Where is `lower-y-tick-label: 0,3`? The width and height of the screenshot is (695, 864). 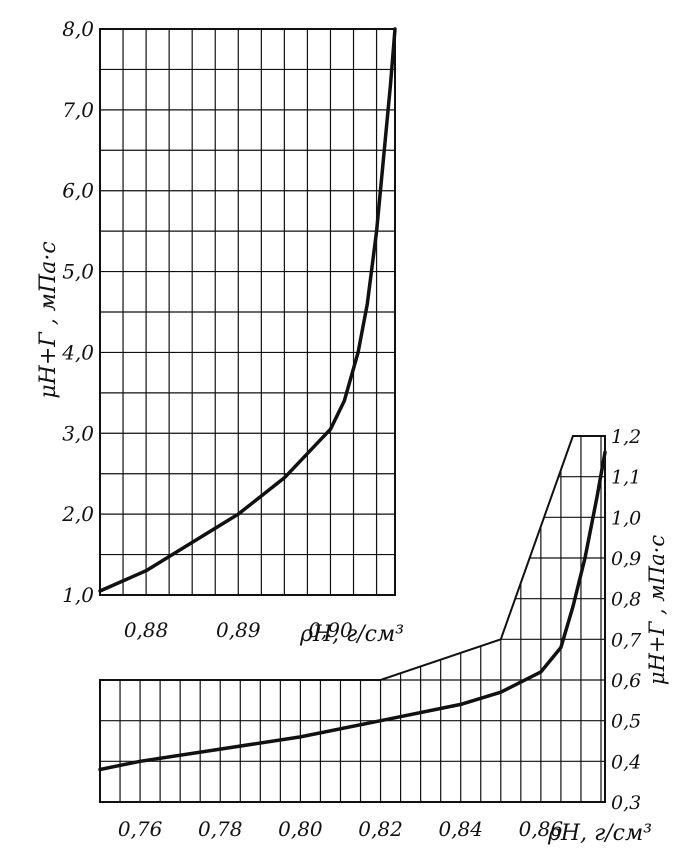
lower-y-tick-label: 0,3 is located at coordinates (626, 803).